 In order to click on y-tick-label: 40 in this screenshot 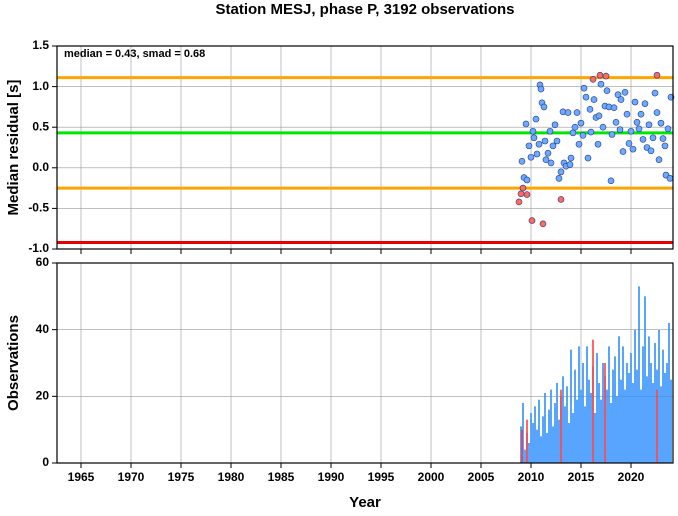, I will do `click(43, 329)`.